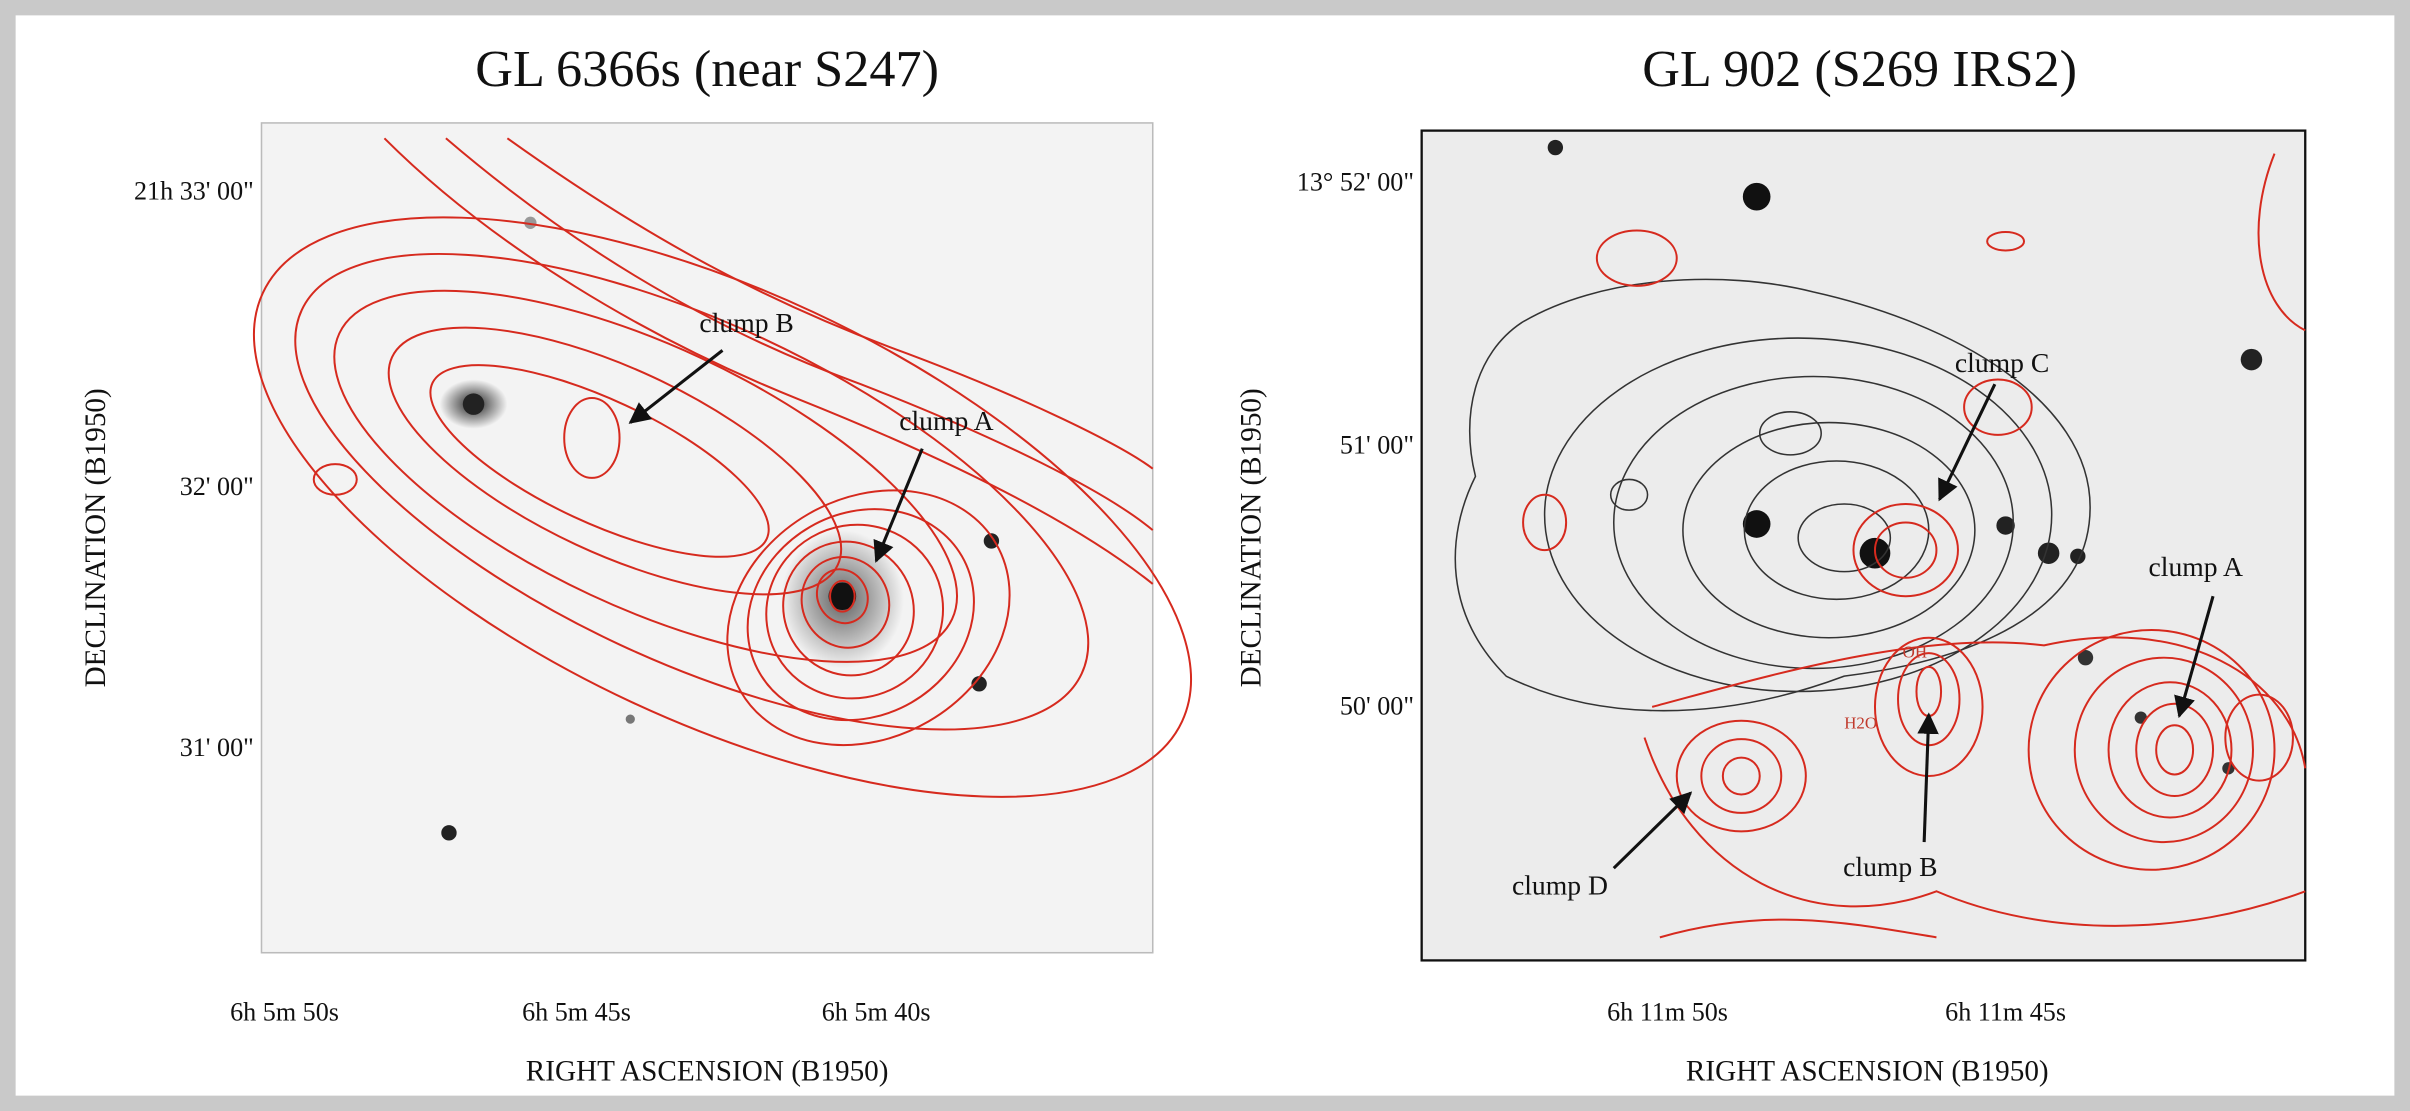 The image size is (2410, 1111). Describe the element at coordinates (1915, 652) in the screenshot. I see `maser-label: OH` at that location.